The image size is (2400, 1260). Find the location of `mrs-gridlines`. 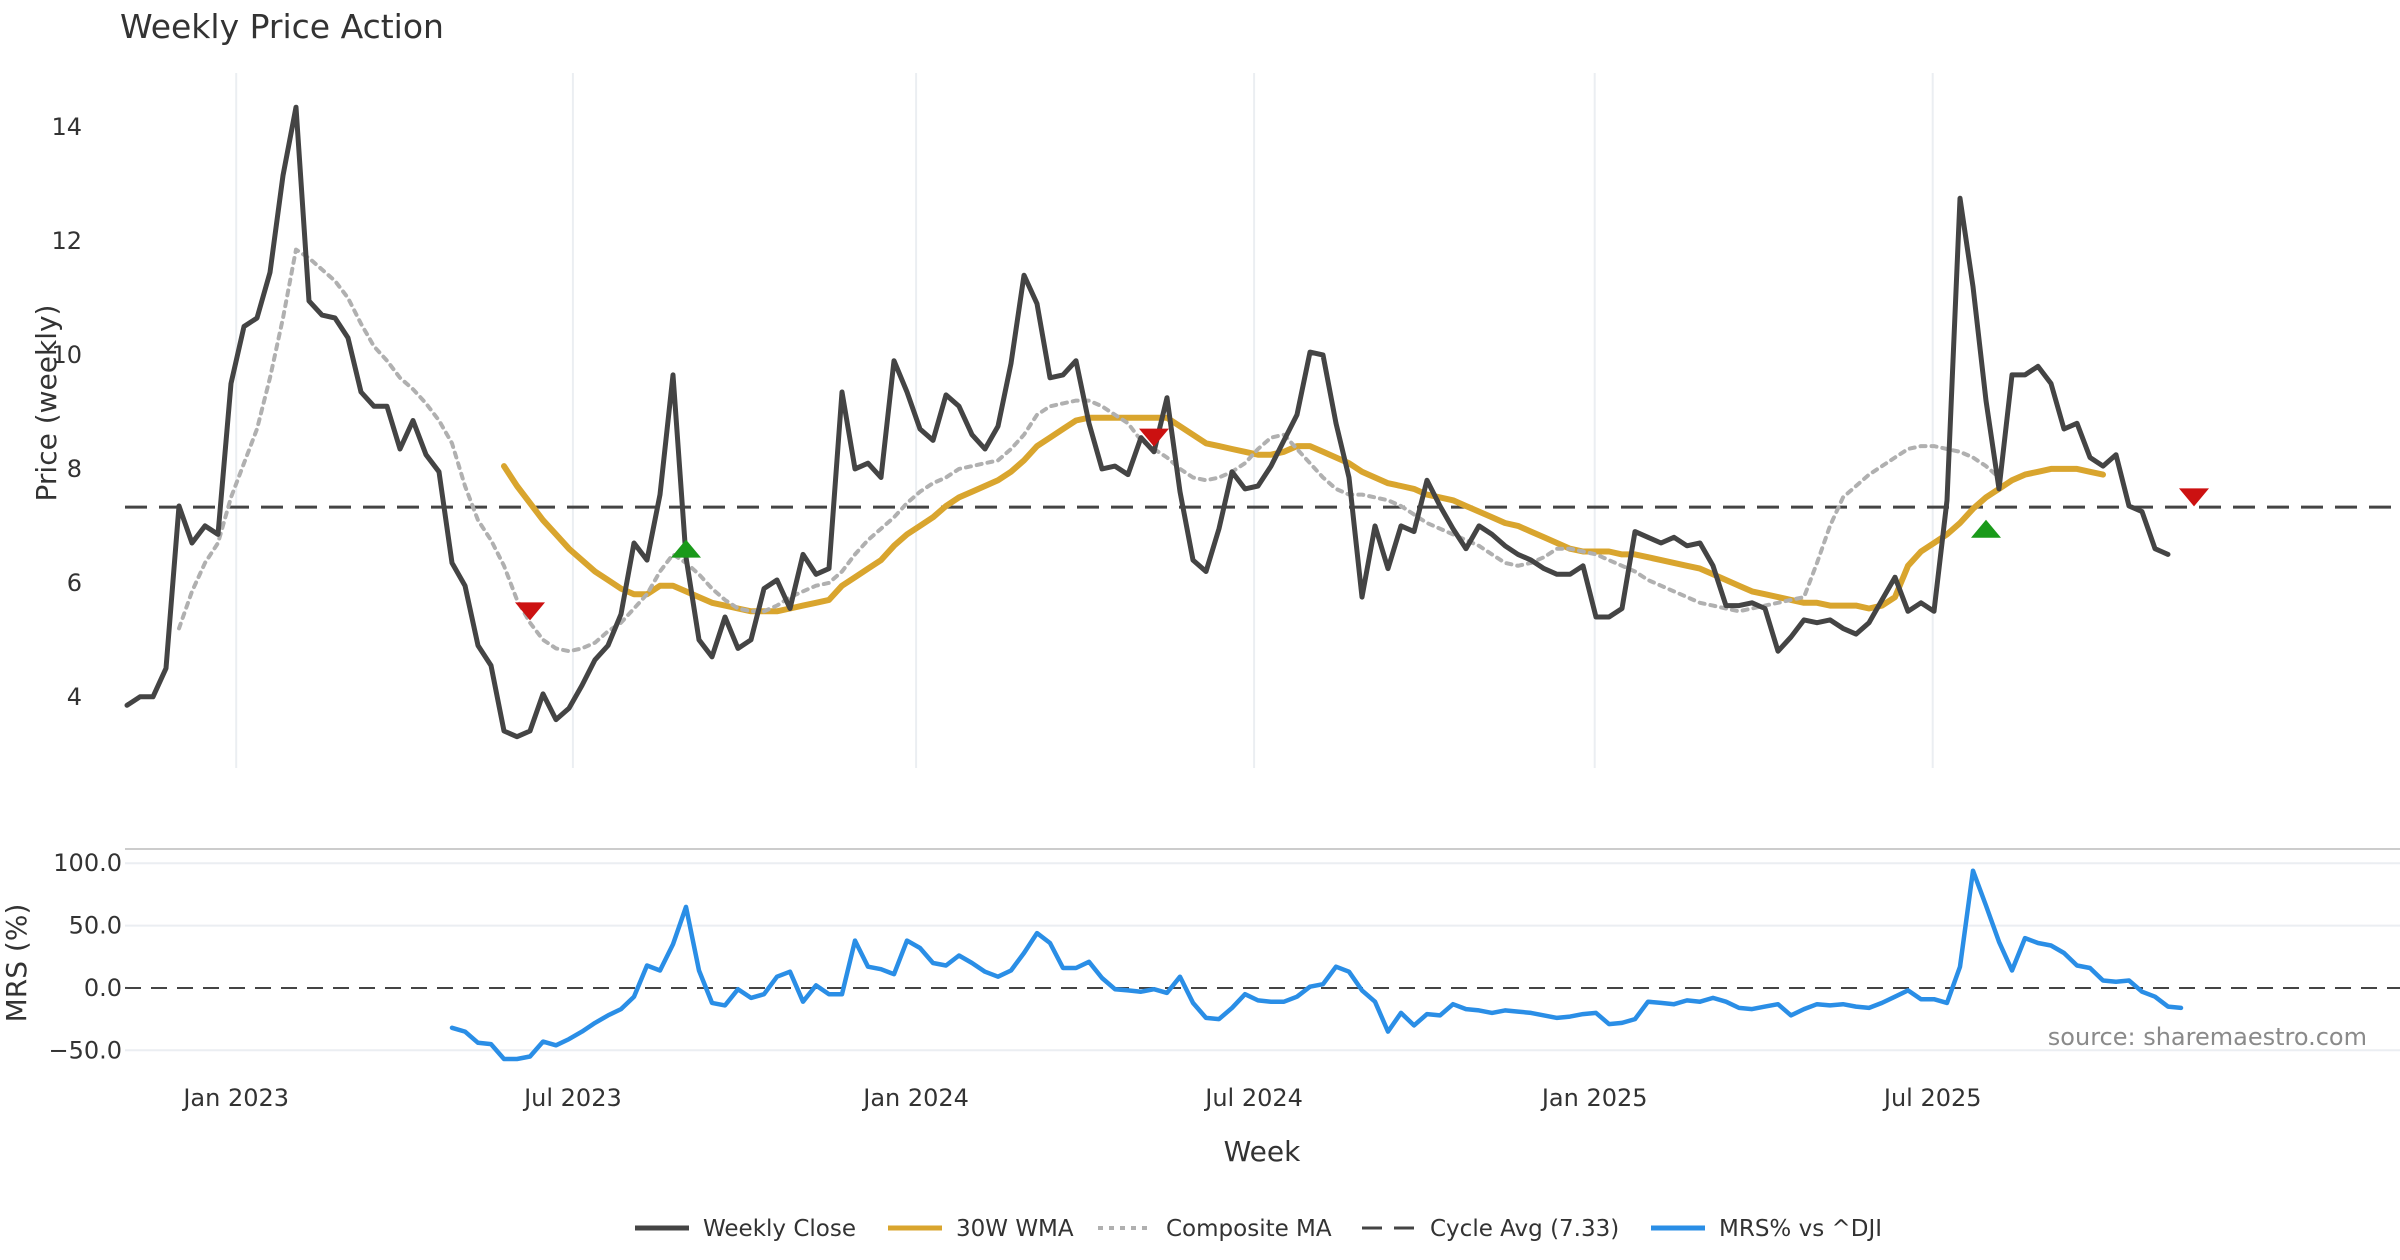

mrs-gridlines is located at coordinates (1262, 957).